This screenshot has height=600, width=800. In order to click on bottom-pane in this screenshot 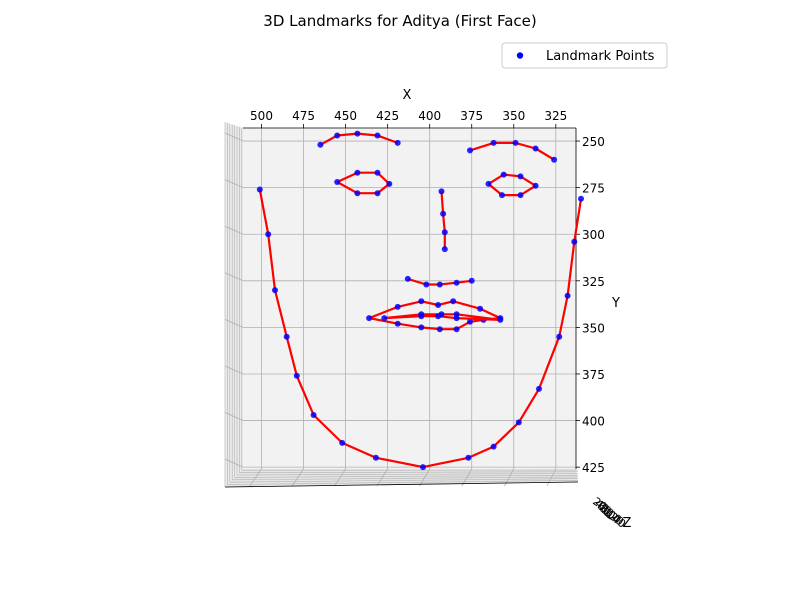, I will do `click(401, 478)`.